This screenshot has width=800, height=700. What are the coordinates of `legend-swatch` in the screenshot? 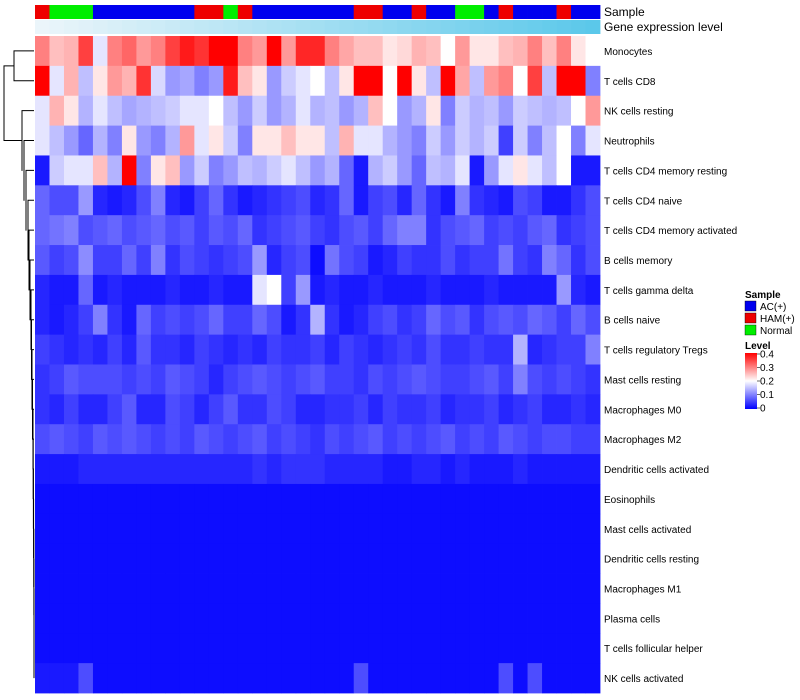 It's located at (750, 306).